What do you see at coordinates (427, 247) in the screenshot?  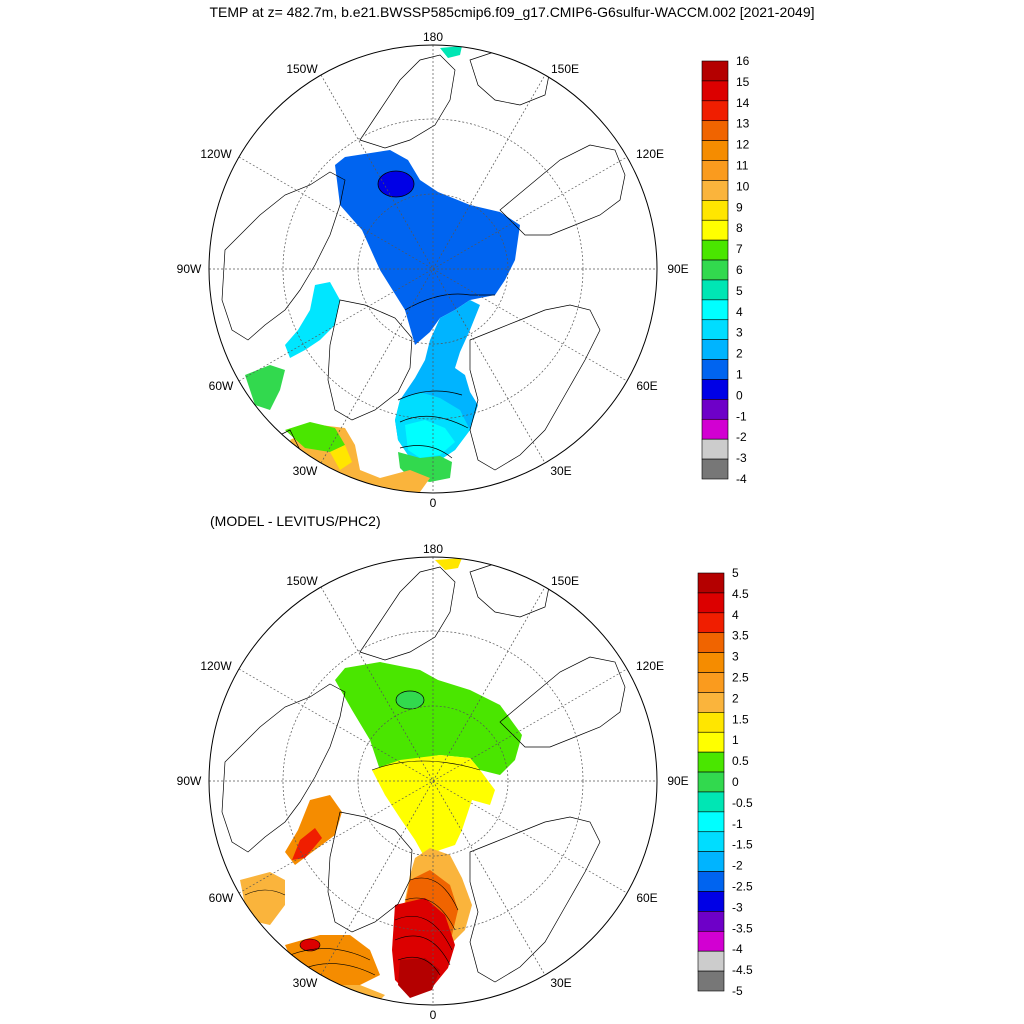 I see `arctic-basin-fill` at bounding box center [427, 247].